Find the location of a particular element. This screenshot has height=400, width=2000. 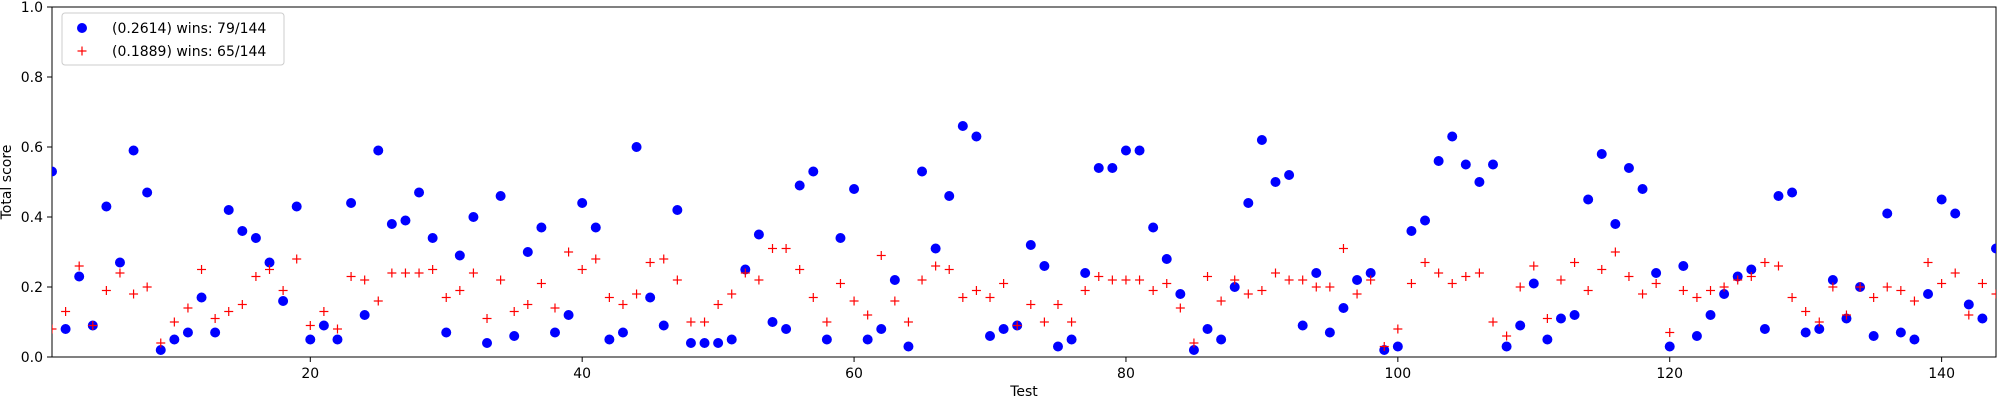

x-tick-label: 60 is located at coordinates (854, 374).